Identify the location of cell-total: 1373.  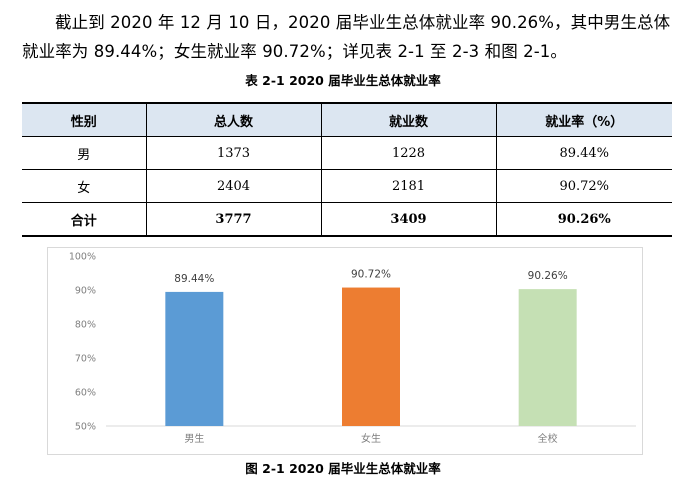
(233, 153).